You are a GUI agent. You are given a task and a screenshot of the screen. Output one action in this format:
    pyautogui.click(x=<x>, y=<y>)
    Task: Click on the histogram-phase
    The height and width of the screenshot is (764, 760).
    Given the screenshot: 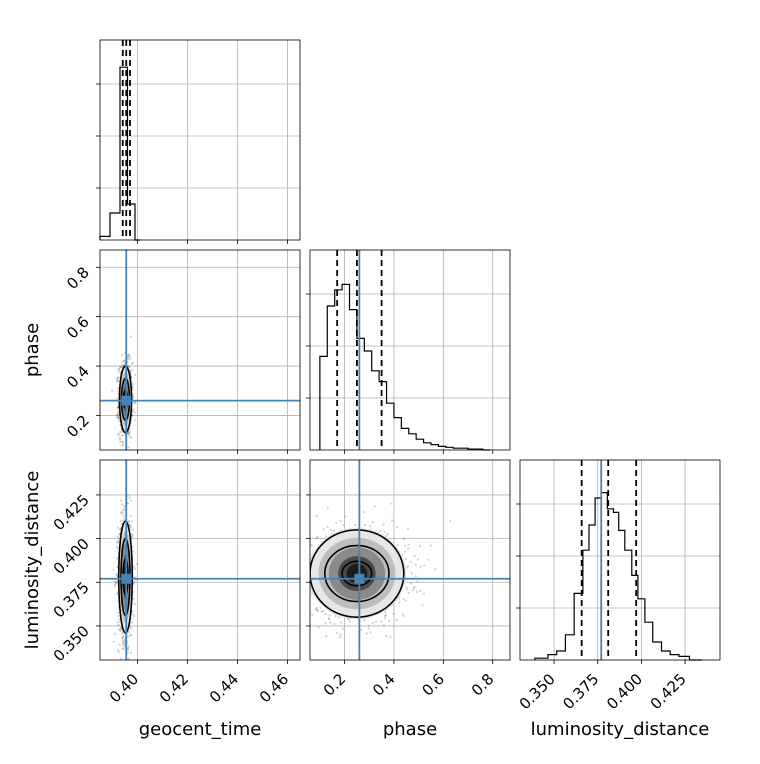 What is the action you would take?
    pyautogui.click(x=405, y=367)
    